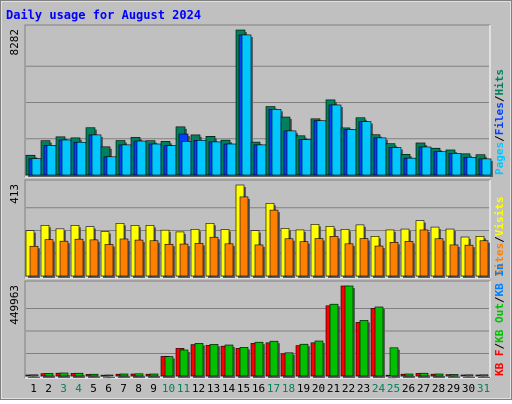  What do you see at coordinates (14, 305) in the screenshot?
I see `y-max-label: 449963` at bounding box center [14, 305].